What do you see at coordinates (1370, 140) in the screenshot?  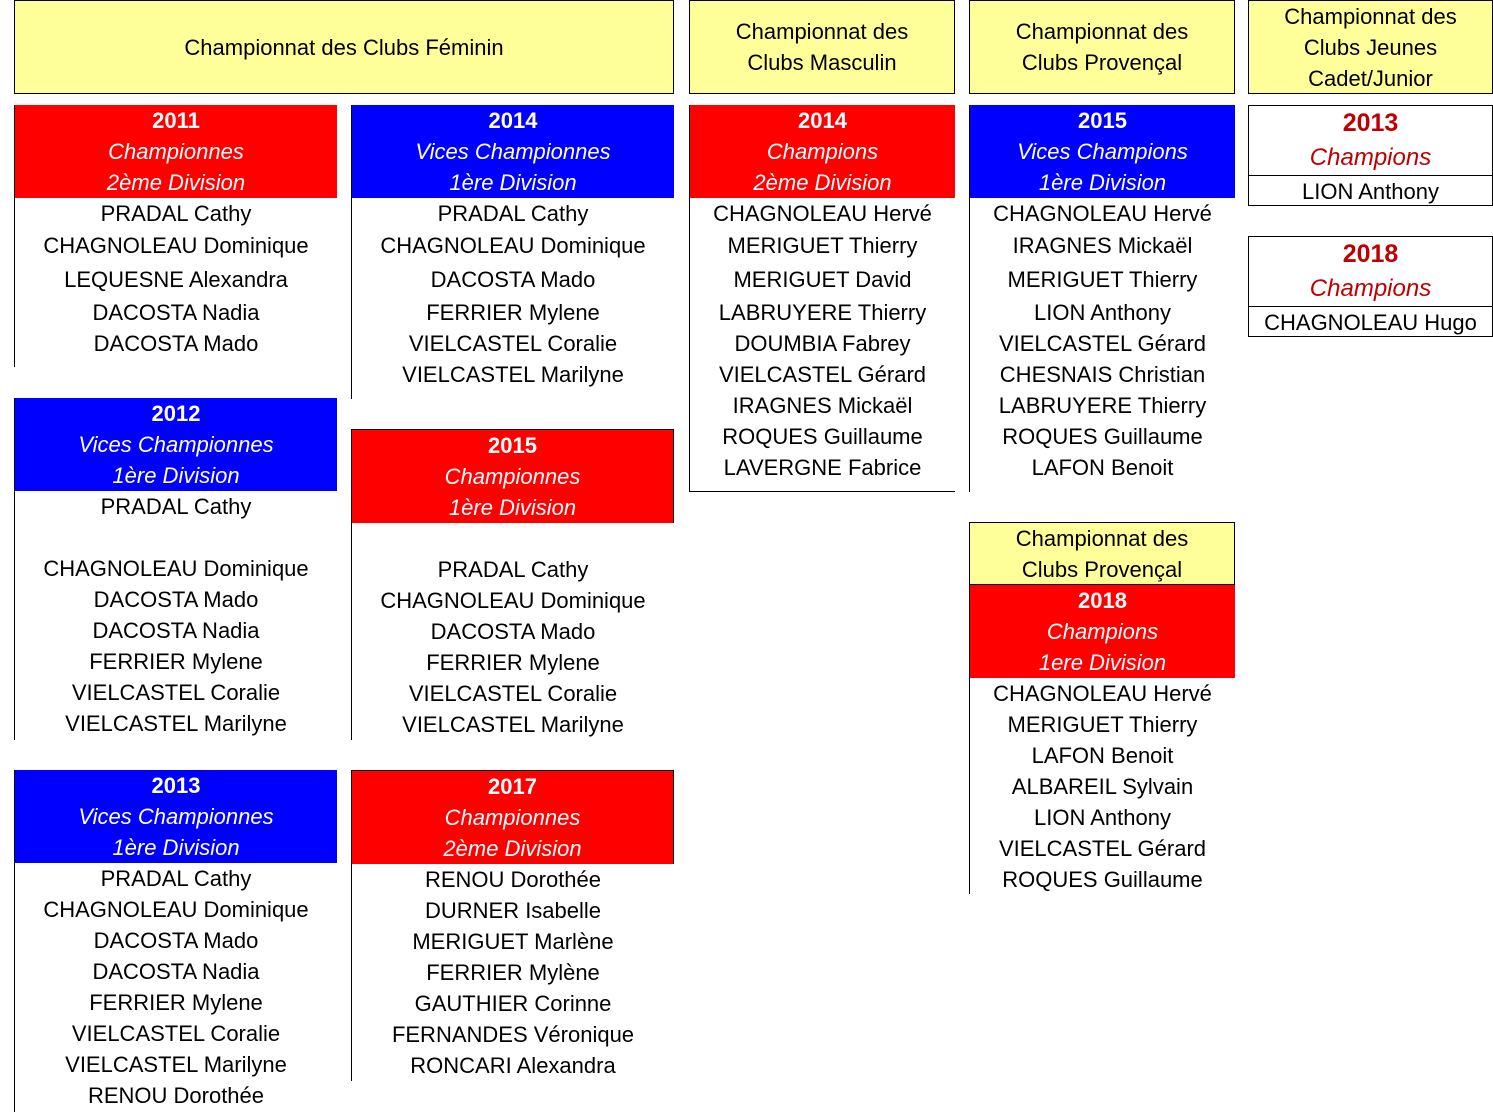 I see `card-band: 2013 Champions` at bounding box center [1370, 140].